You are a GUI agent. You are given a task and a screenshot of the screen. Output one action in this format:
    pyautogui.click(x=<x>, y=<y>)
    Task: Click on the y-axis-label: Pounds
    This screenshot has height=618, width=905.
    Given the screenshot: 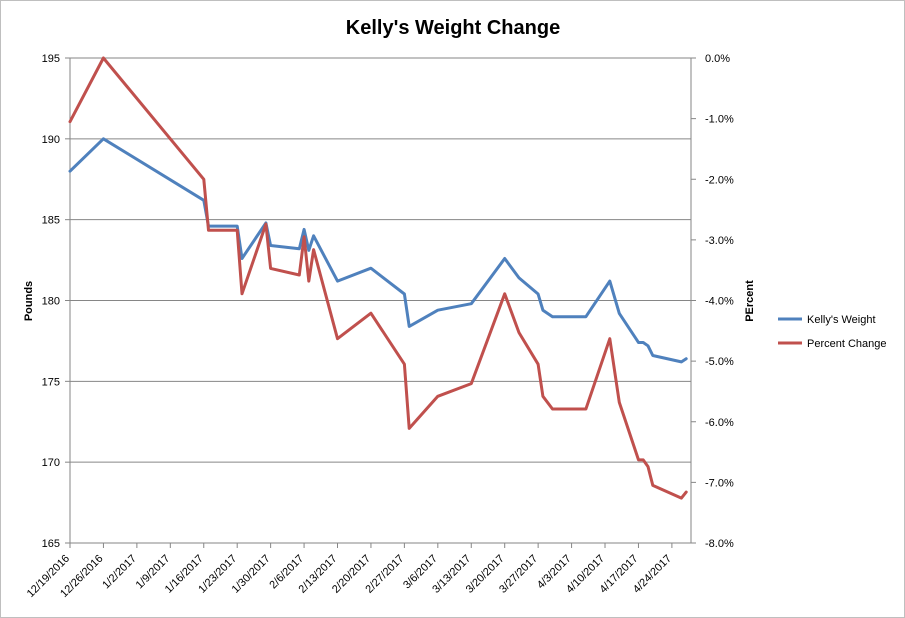 What is the action you would take?
    pyautogui.click(x=29, y=301)
    